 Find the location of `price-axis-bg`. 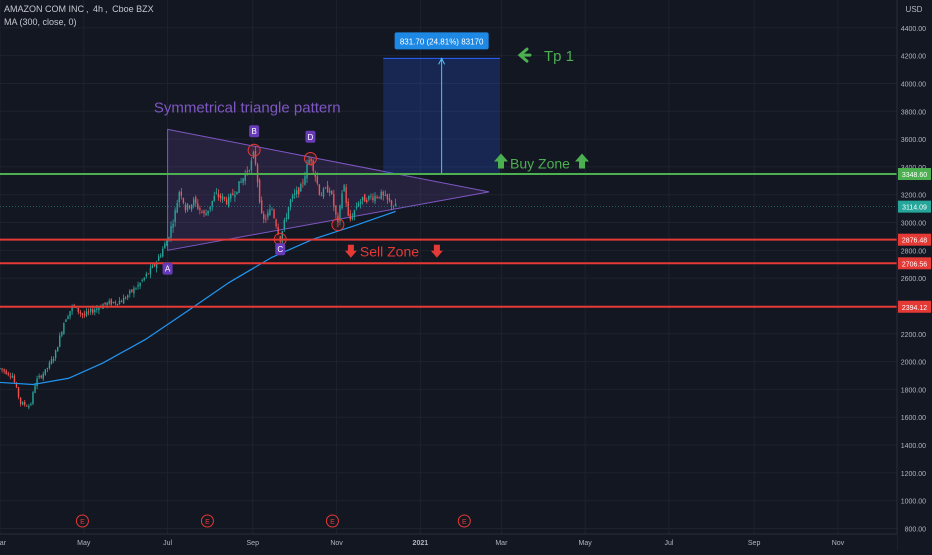

price-axis-bg is located at coordinates (914, 275).